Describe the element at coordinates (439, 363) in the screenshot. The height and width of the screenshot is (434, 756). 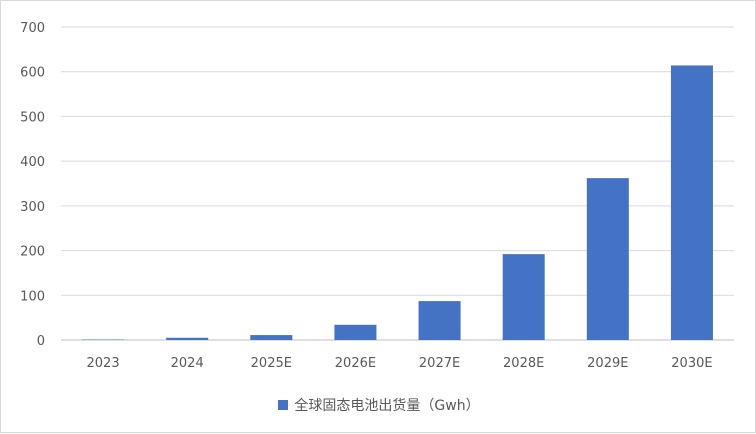
I see `x-tick-label: 2027E` at that location.